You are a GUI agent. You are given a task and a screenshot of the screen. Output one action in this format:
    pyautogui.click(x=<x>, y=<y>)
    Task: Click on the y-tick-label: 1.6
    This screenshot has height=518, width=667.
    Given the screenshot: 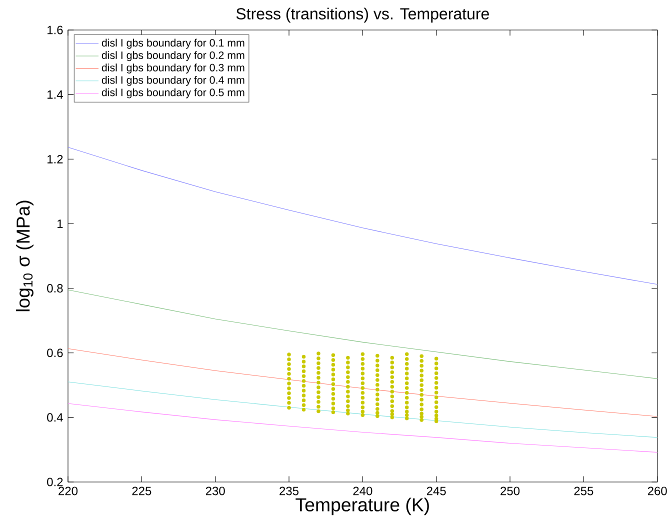 What is the action you would take?
    pyautogui.click(x=55, y=30)
    